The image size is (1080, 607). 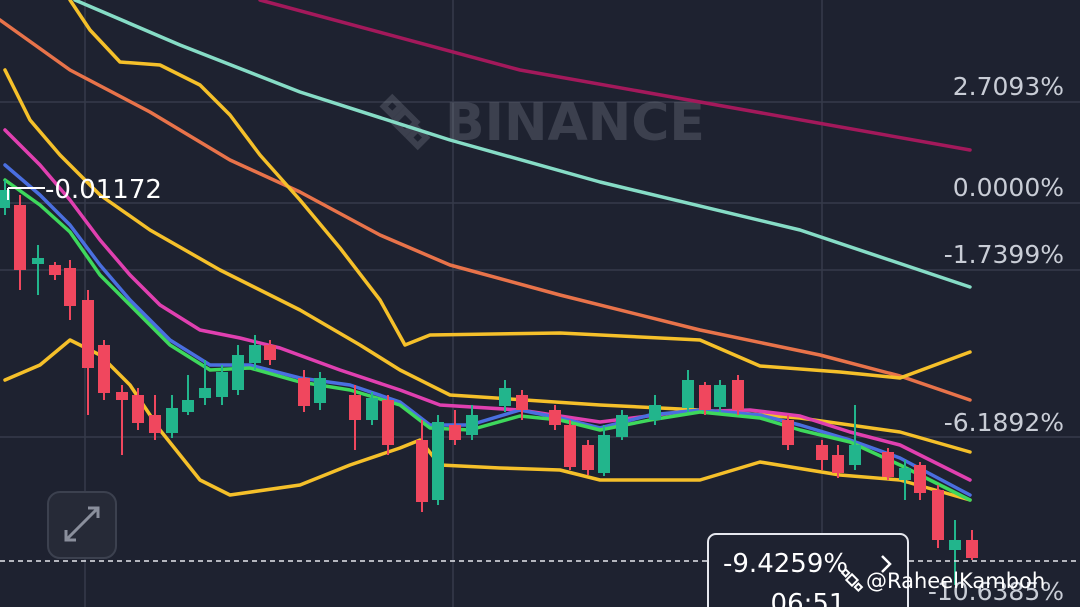 What do you see at coordinates (996, 591) in the screenshot?
I see `axis-label: -10.6385%` at bounding box center [996, 591].